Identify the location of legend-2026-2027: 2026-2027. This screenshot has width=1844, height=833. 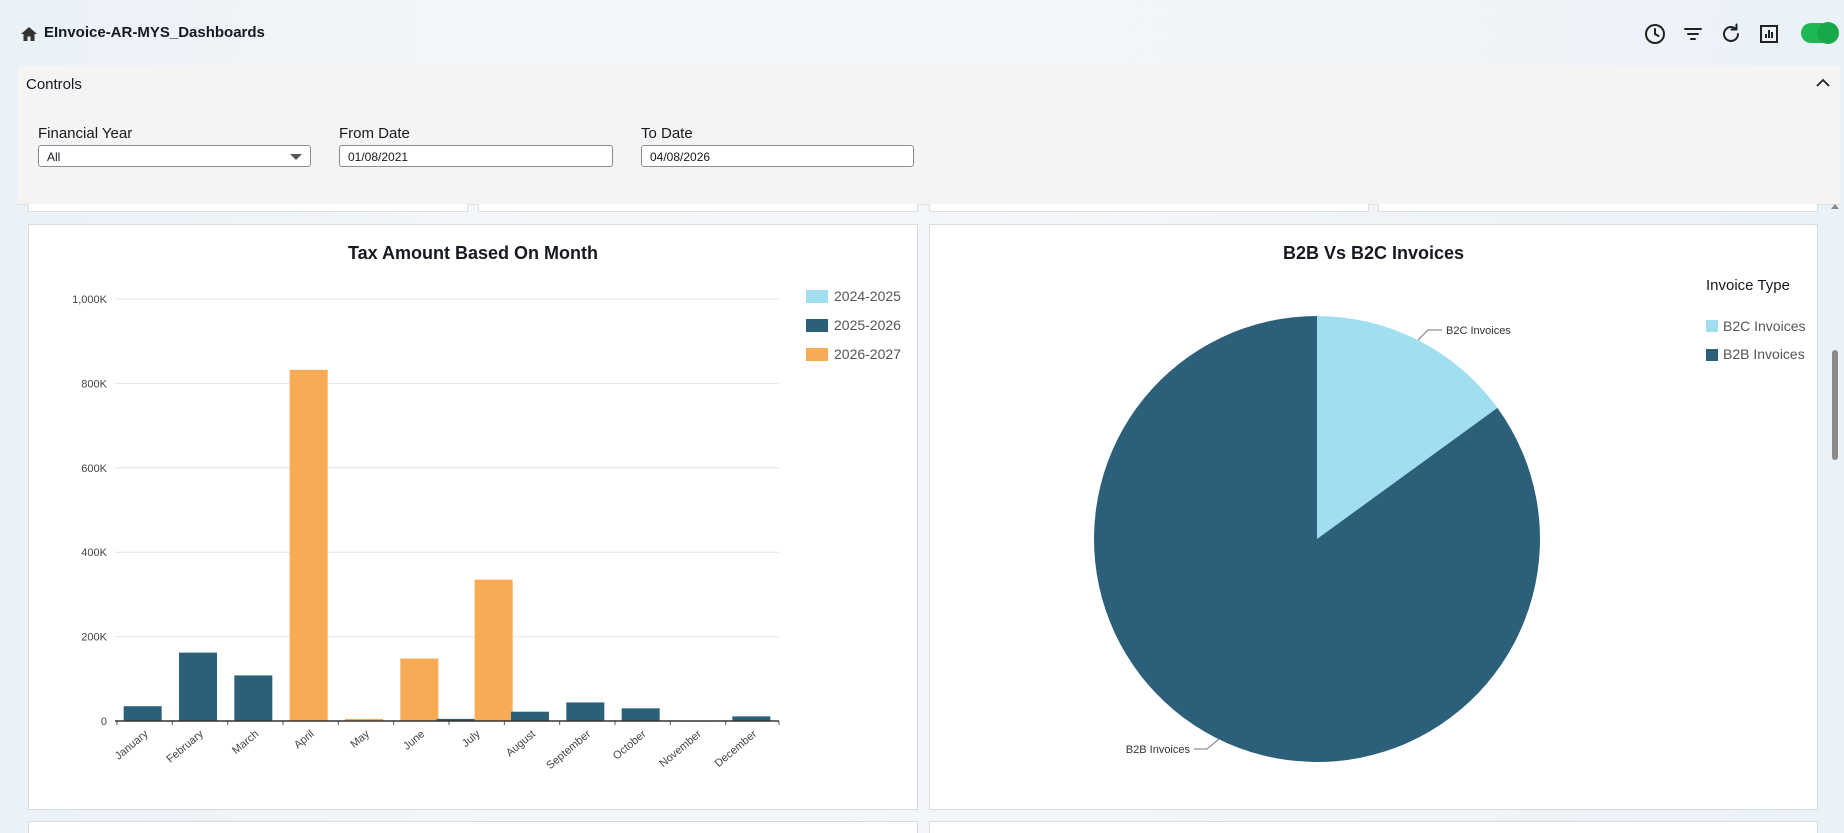
(867, 354).